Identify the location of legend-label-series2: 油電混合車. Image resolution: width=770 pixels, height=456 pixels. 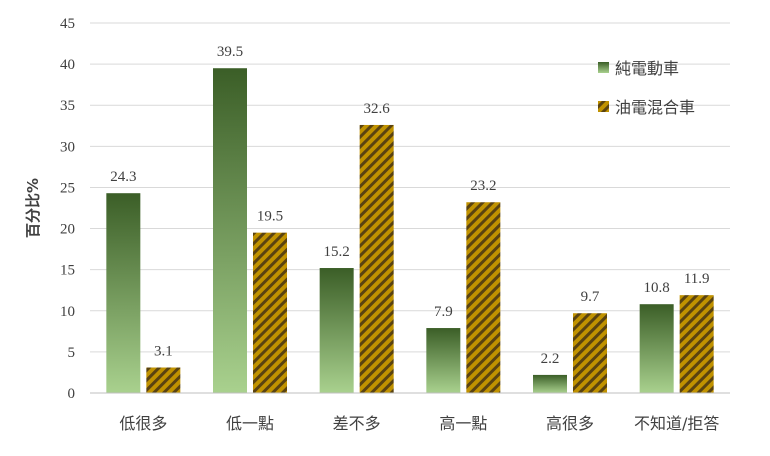
(655, 107).